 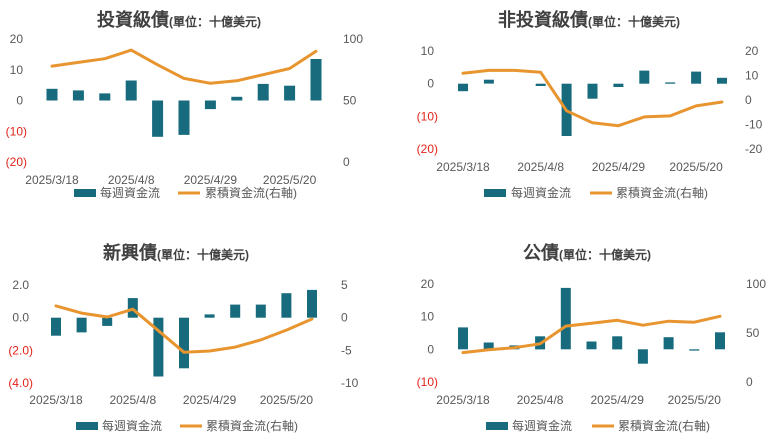 What do you see at coordinates (130, 253) in the screenshot?
I see `chart-title-main: 新興債` at bounding box center [130, 253].